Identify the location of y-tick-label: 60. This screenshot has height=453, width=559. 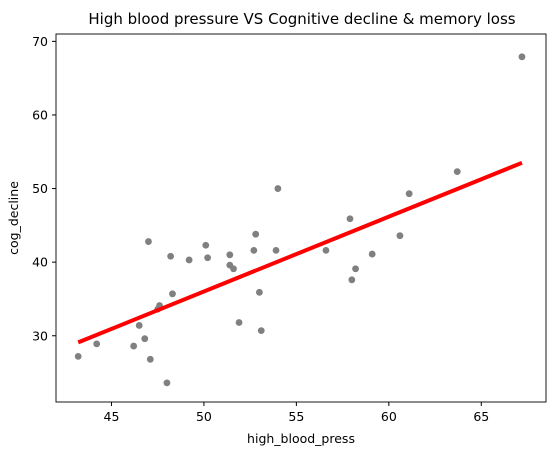
(40, 114).